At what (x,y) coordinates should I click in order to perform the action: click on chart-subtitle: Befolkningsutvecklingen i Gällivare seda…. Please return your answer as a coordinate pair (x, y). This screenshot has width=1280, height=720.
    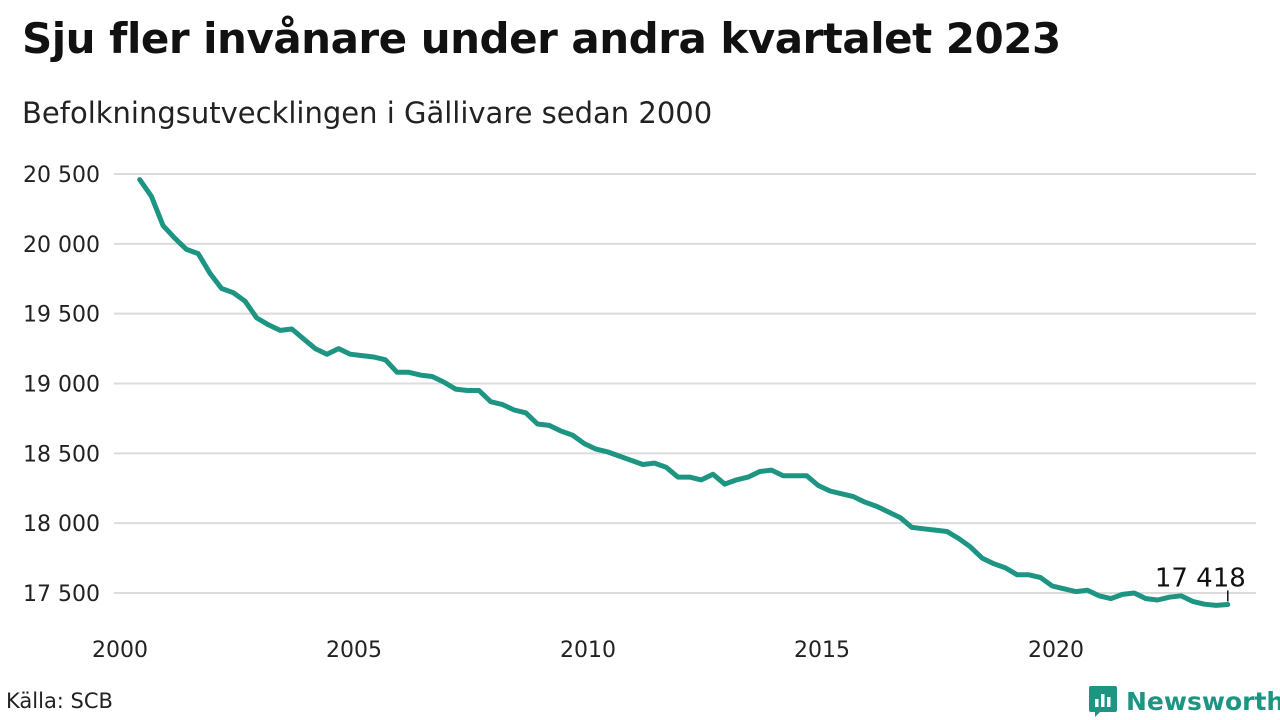
    Looking at the image, I should click on (367, 113).